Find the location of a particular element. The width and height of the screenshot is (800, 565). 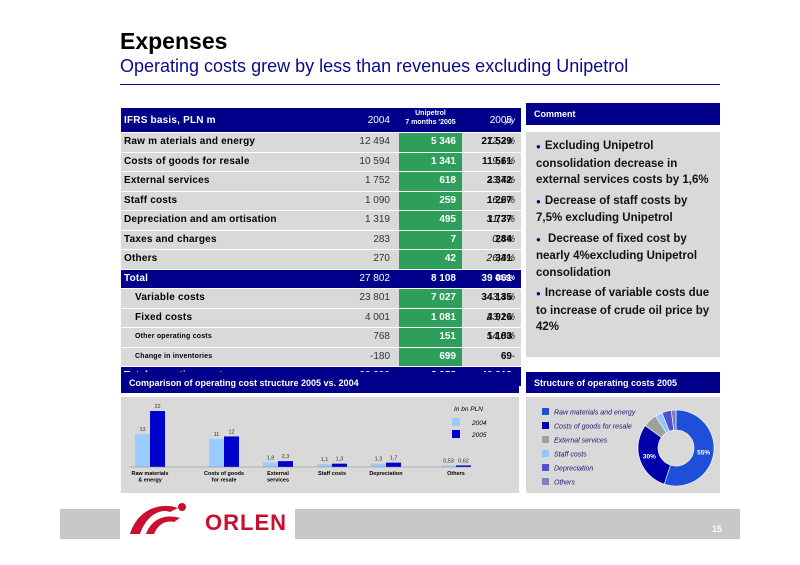

legend-label: Others is located at coordinates (565, 483).